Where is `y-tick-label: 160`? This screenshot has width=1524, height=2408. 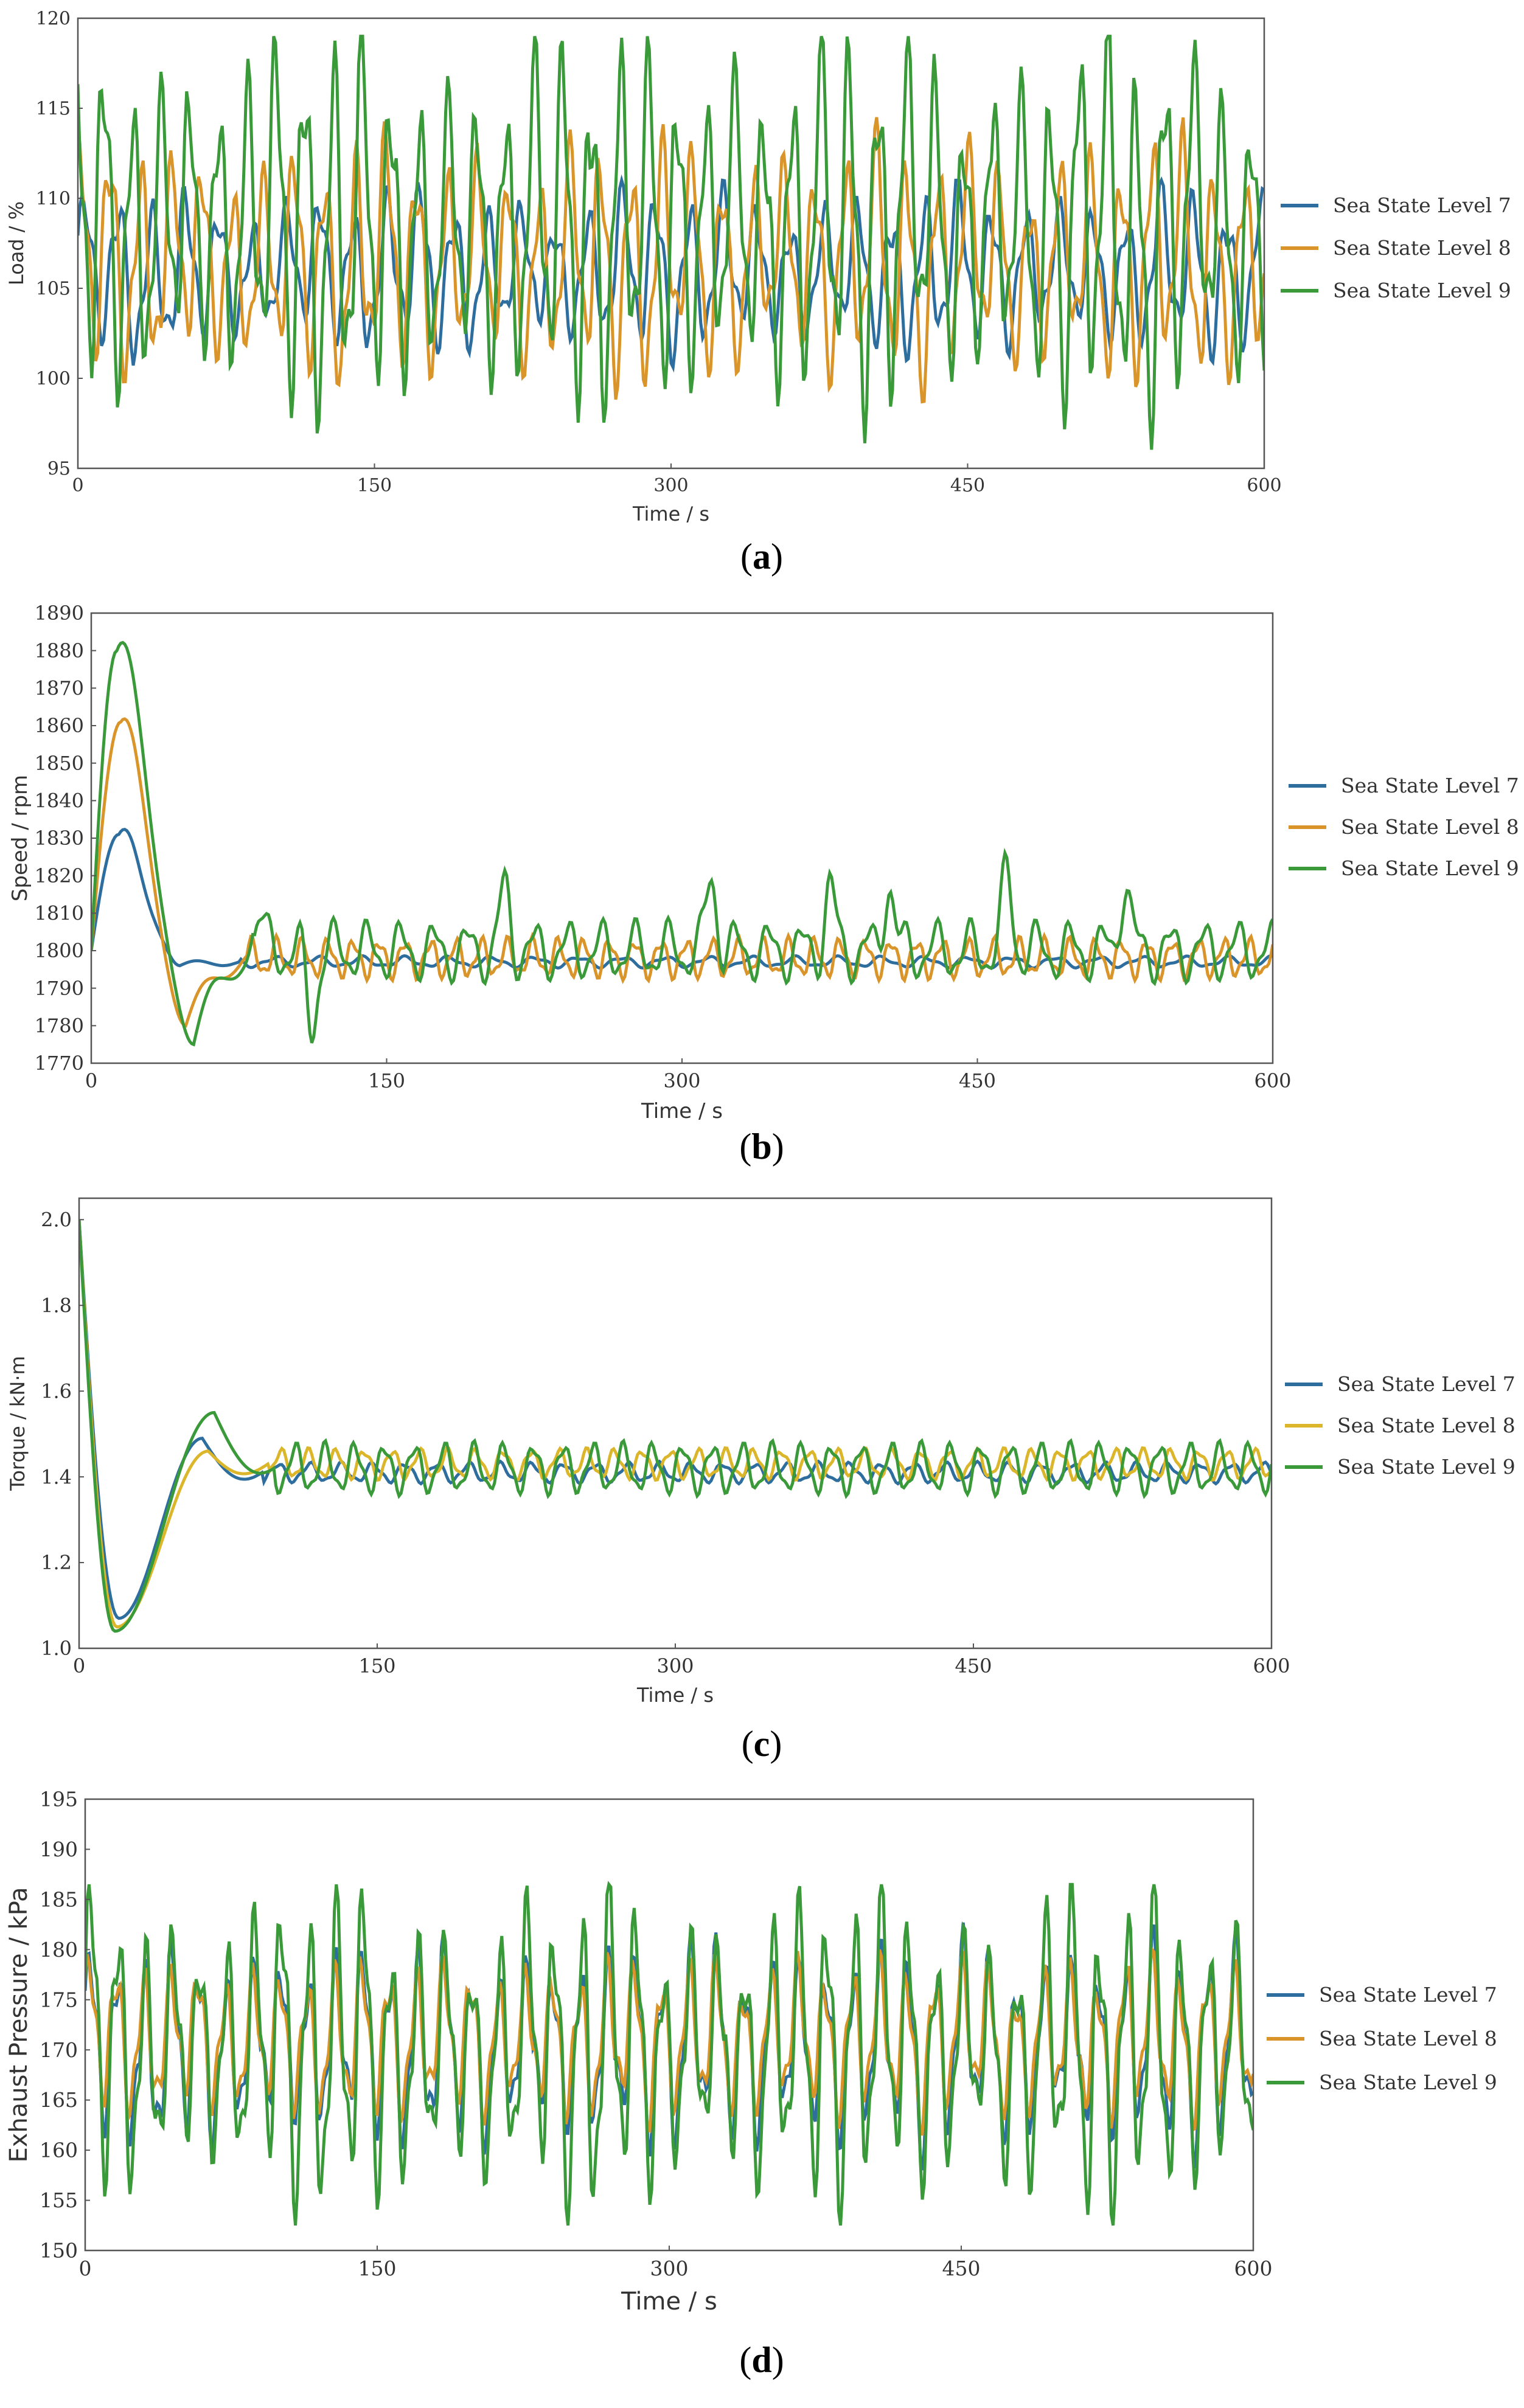 y-tick-label: 160 is located at coordinates (59, 2150).